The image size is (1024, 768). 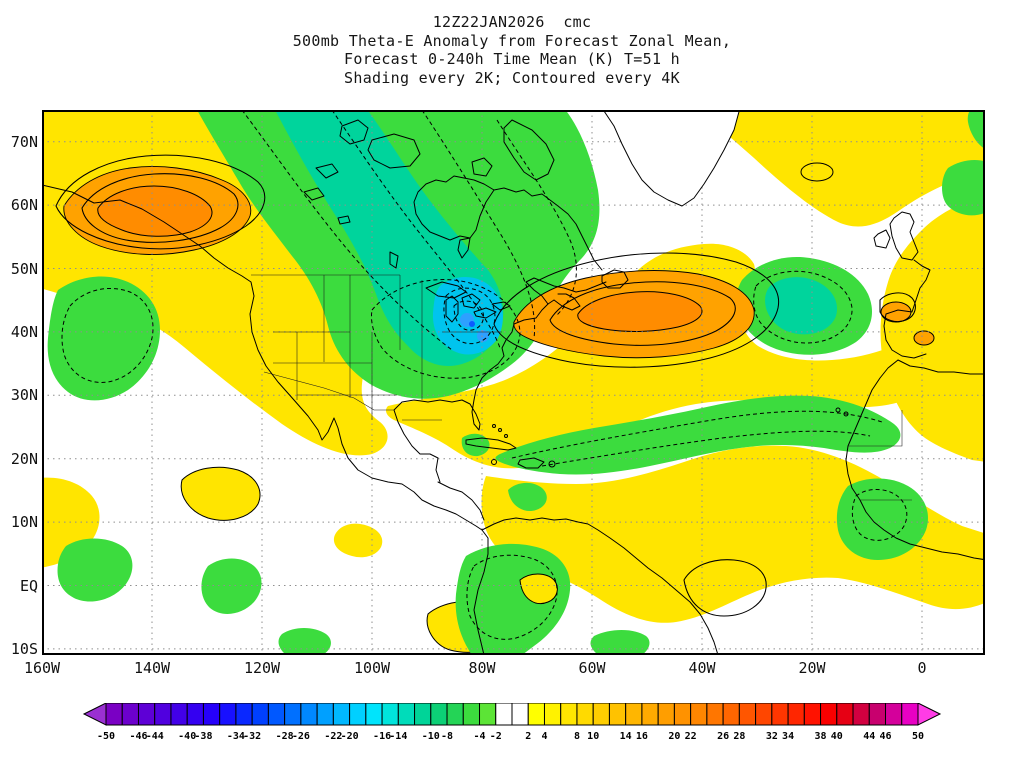 What do you see at coordinates (301, 736) in the screenshot?
I see `colorbar-tick-label: -26` at bounding box center [301, 736].